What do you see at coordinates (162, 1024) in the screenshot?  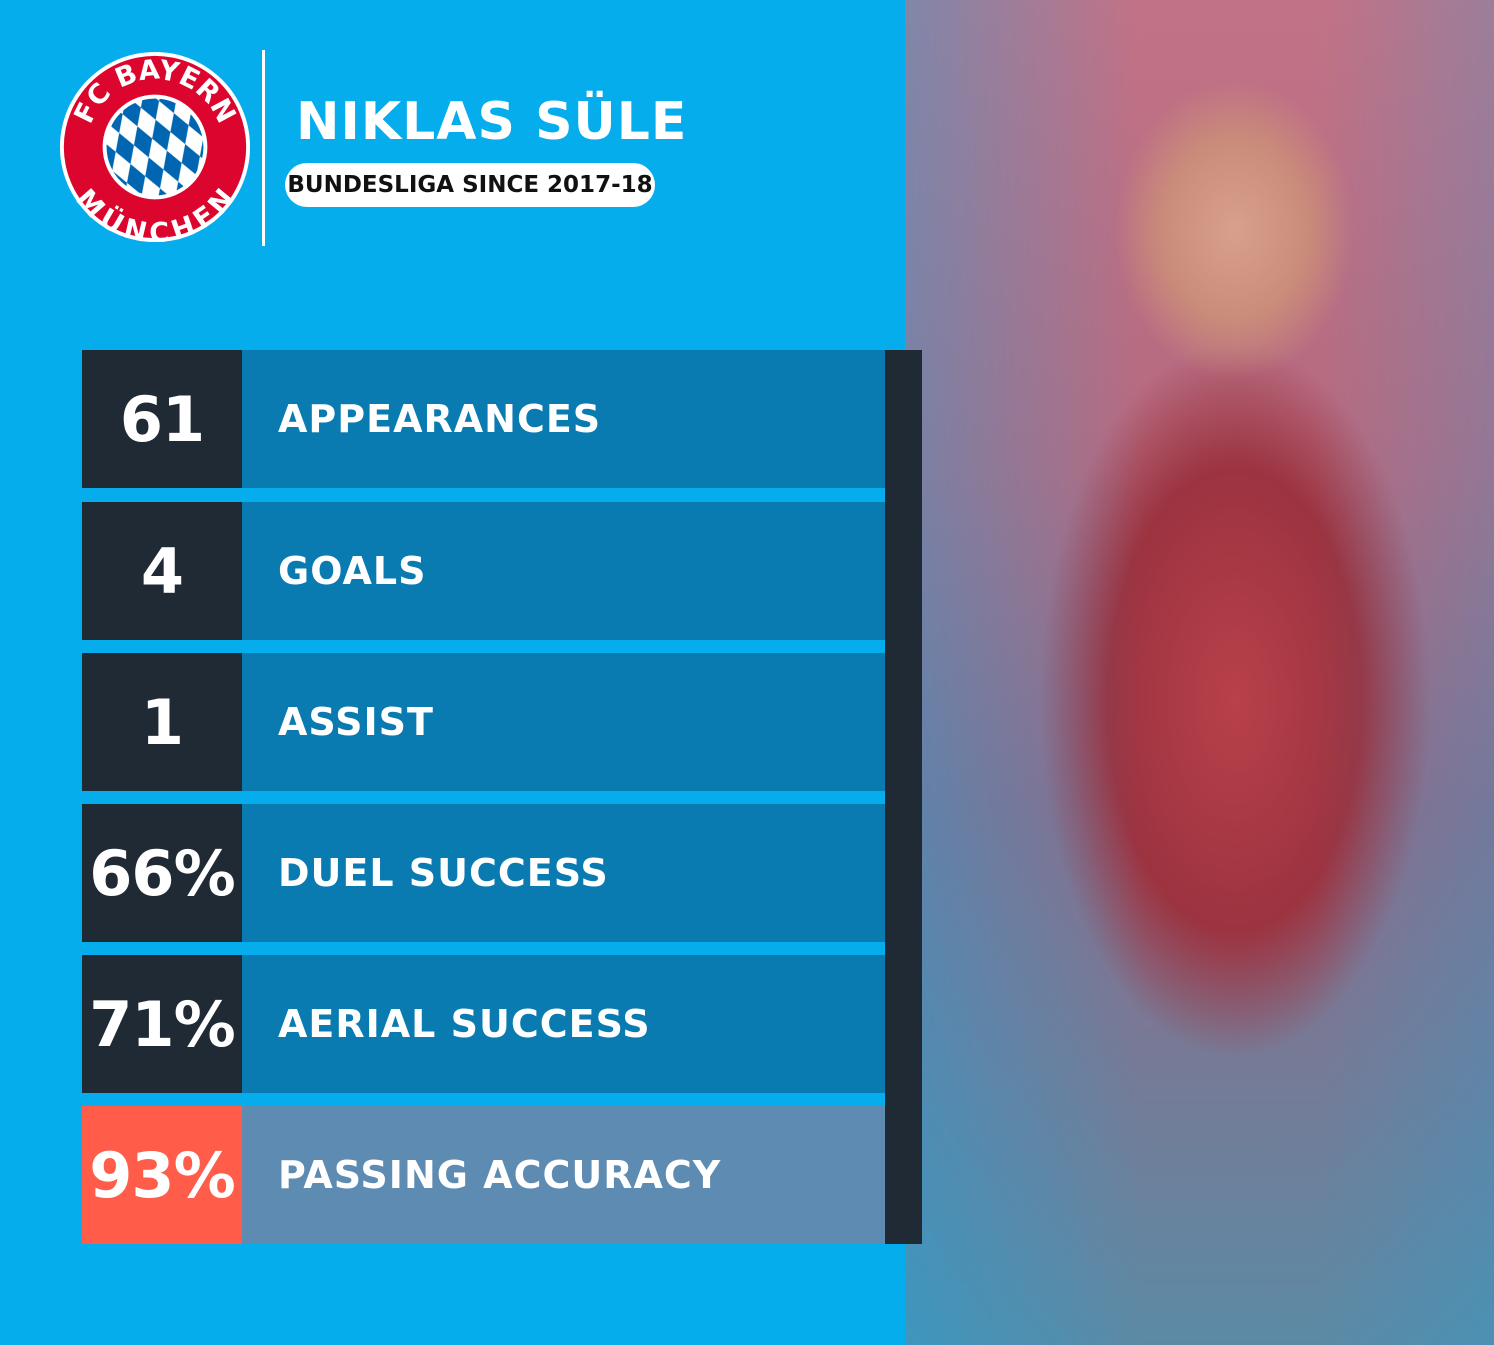 I see `stat-value: 71%` at bounding box center [162, 1024].